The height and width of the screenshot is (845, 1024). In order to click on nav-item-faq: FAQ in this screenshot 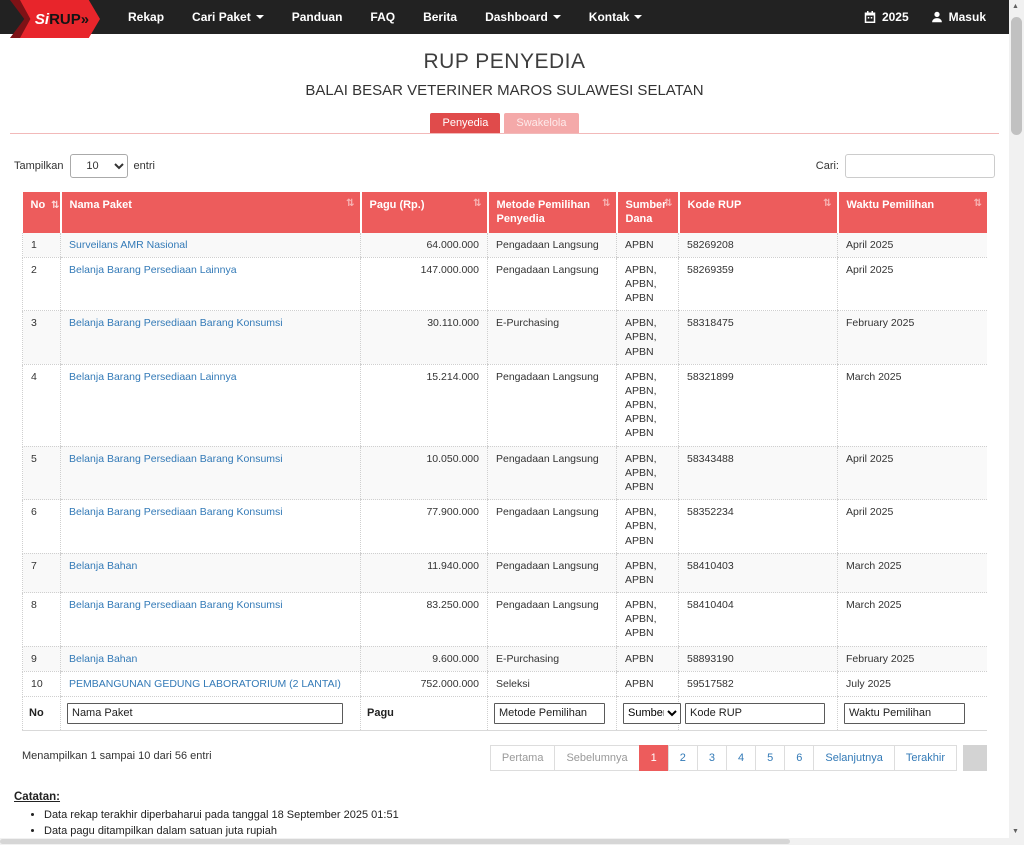, I will do `click(383, 17)`.